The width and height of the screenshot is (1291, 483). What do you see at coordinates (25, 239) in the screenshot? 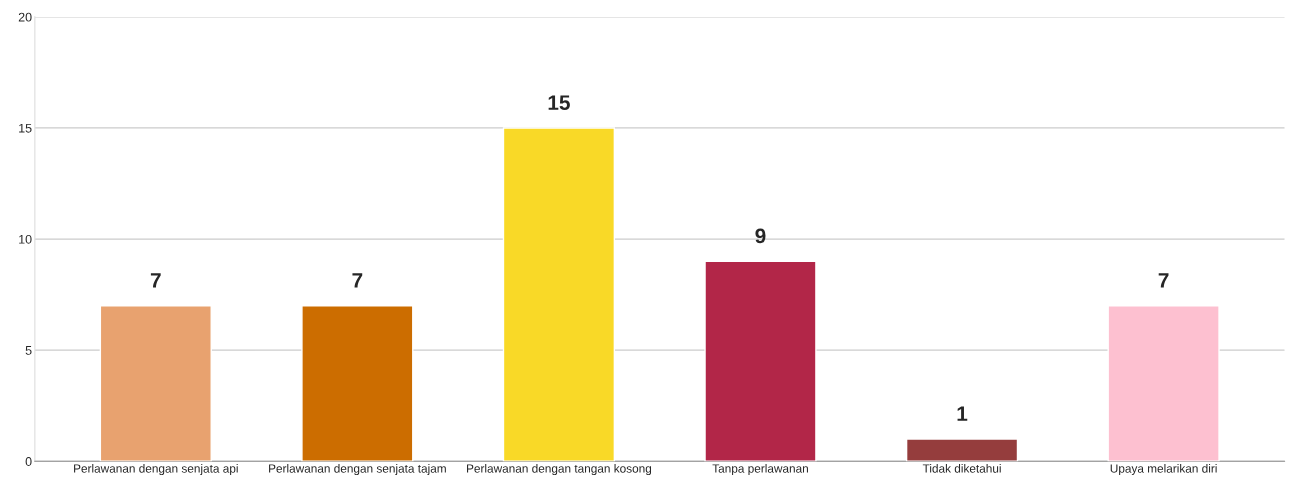
I see `y-tick-label: 10` at bounding box center [25, 239].